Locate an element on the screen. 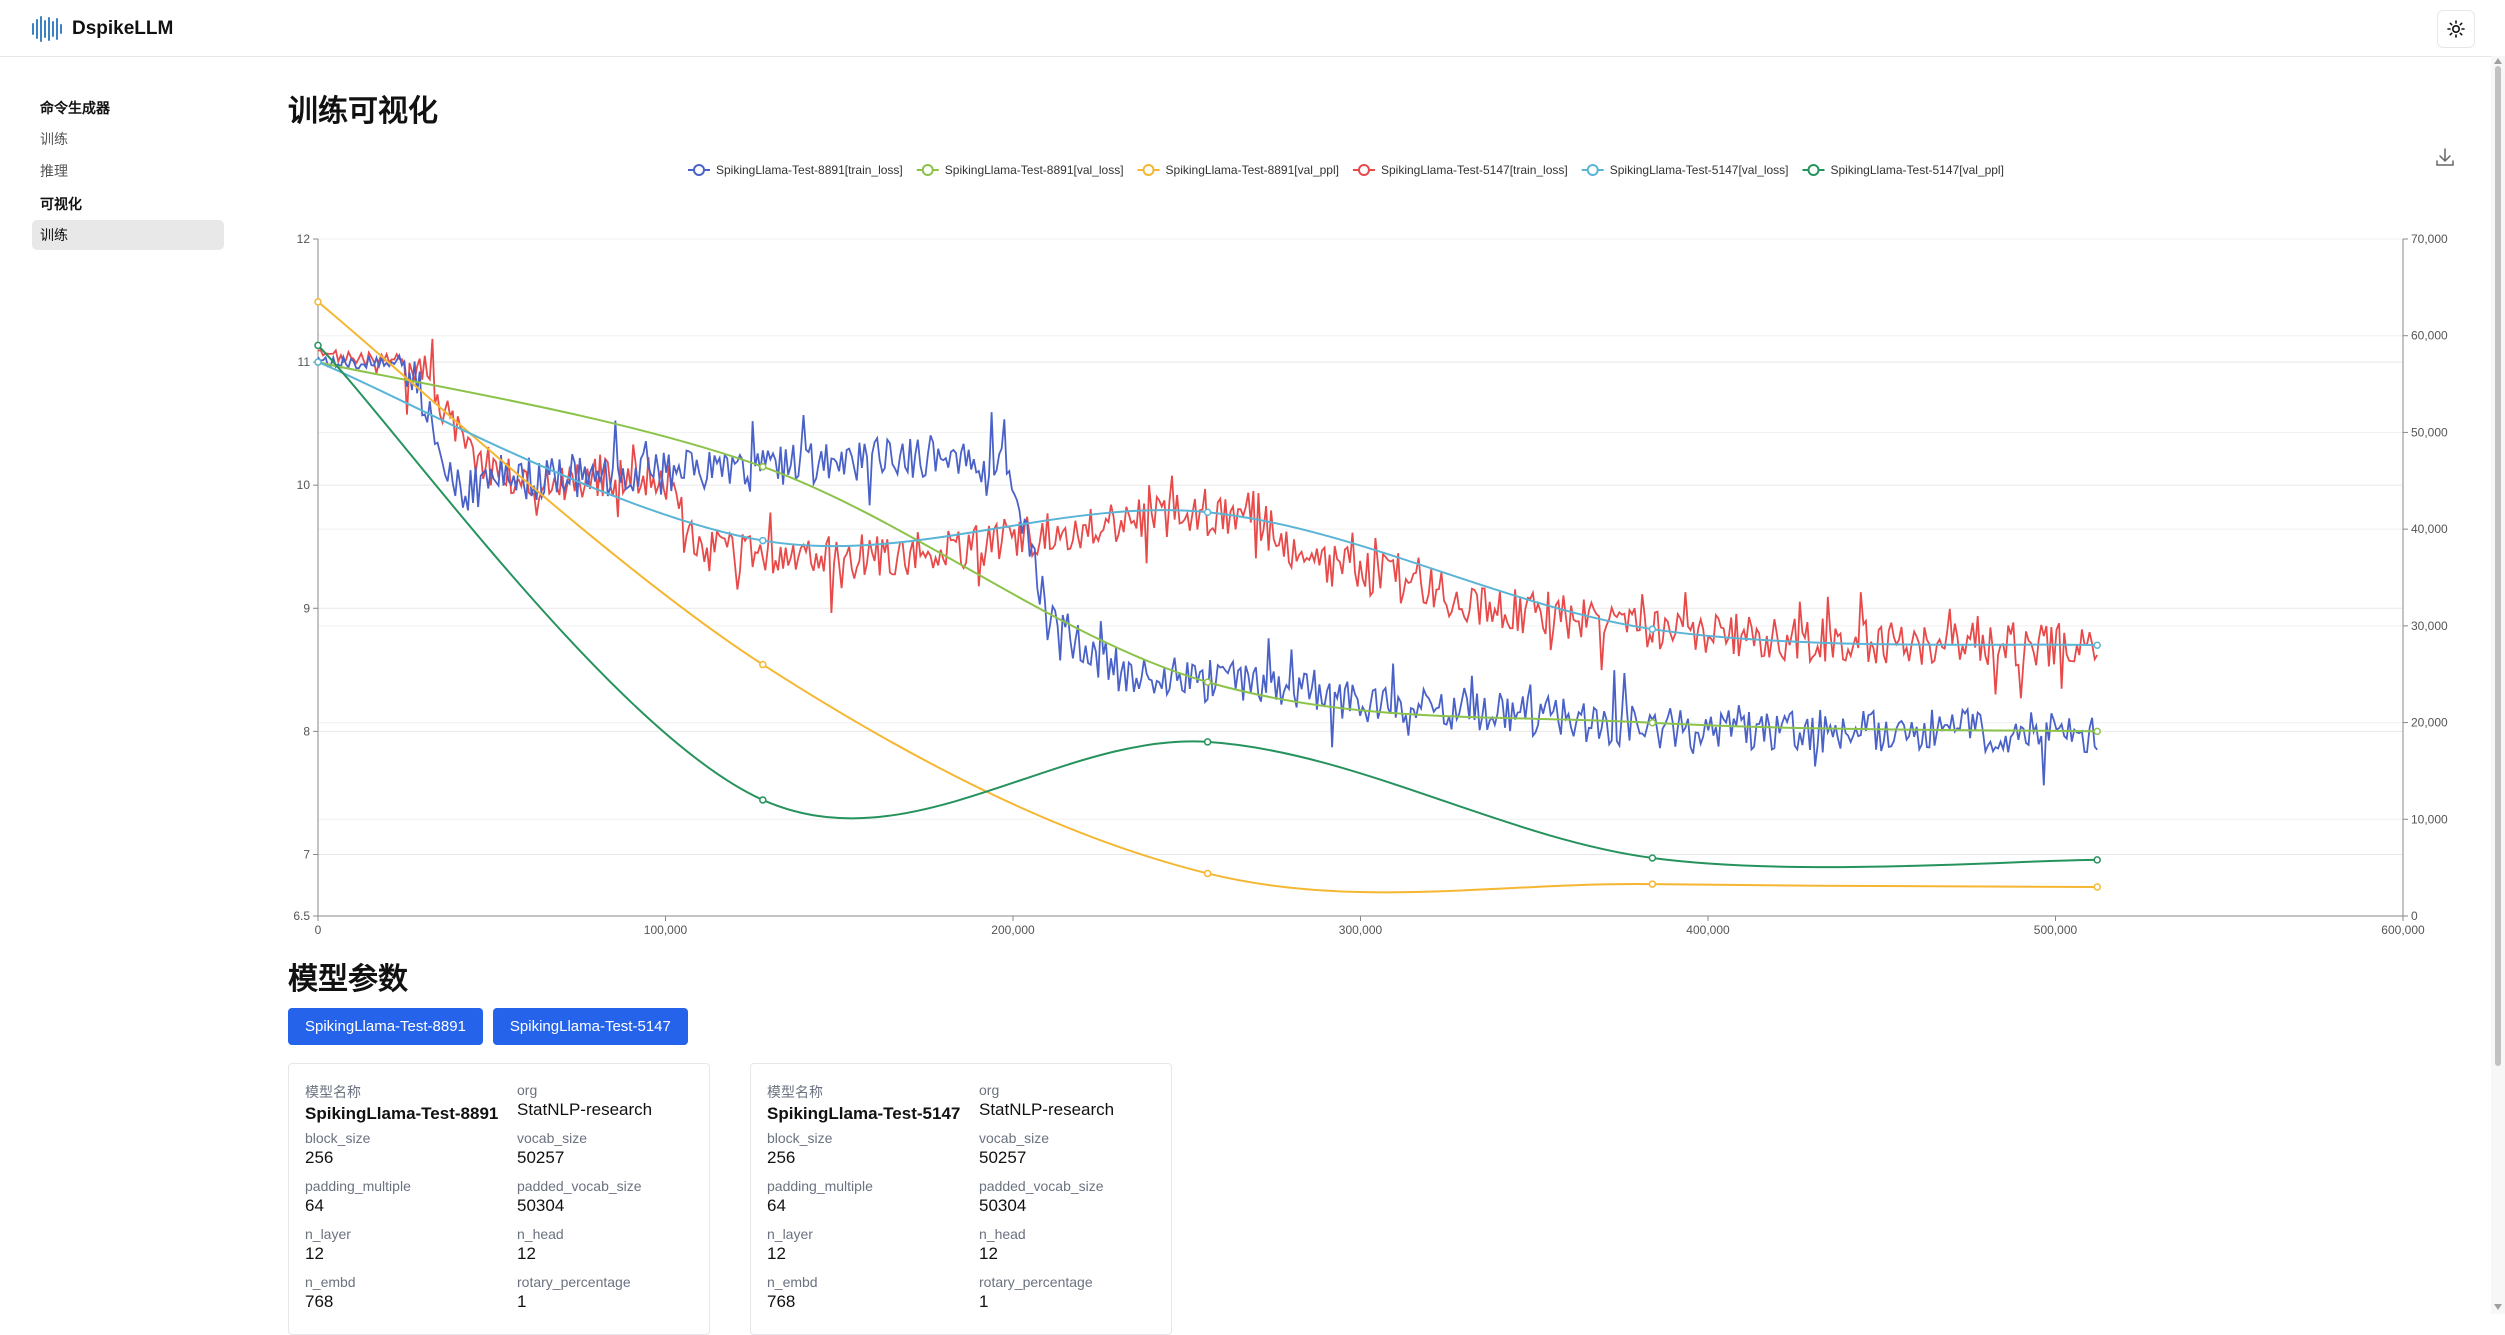 This screenshot has width=2505, height=1335. brand: DspikeLLM is located at coordinates (101, 29).